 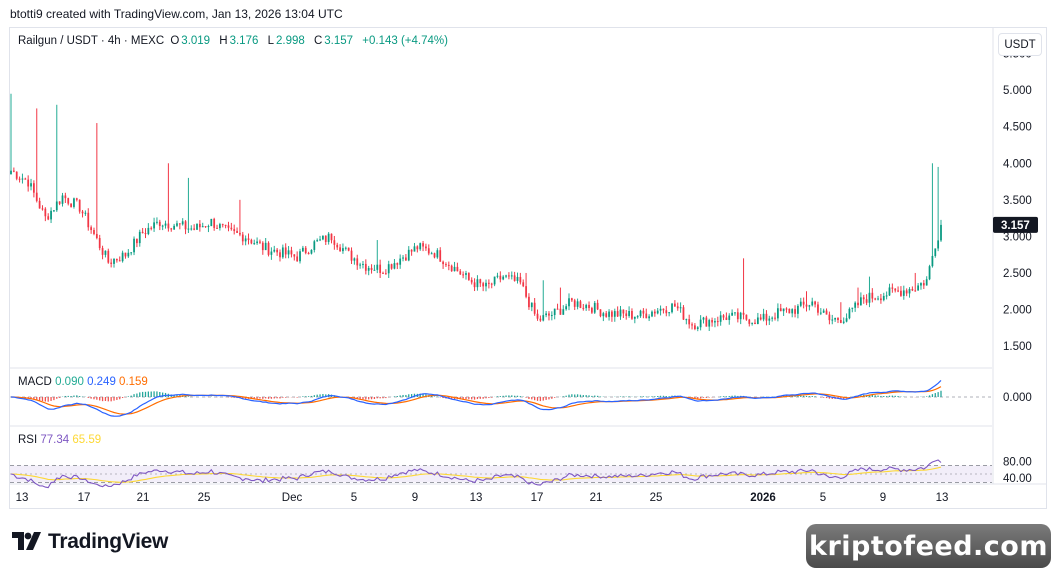 I want to click on price-tick-label: 5.000, so click(x=1017, y=91).